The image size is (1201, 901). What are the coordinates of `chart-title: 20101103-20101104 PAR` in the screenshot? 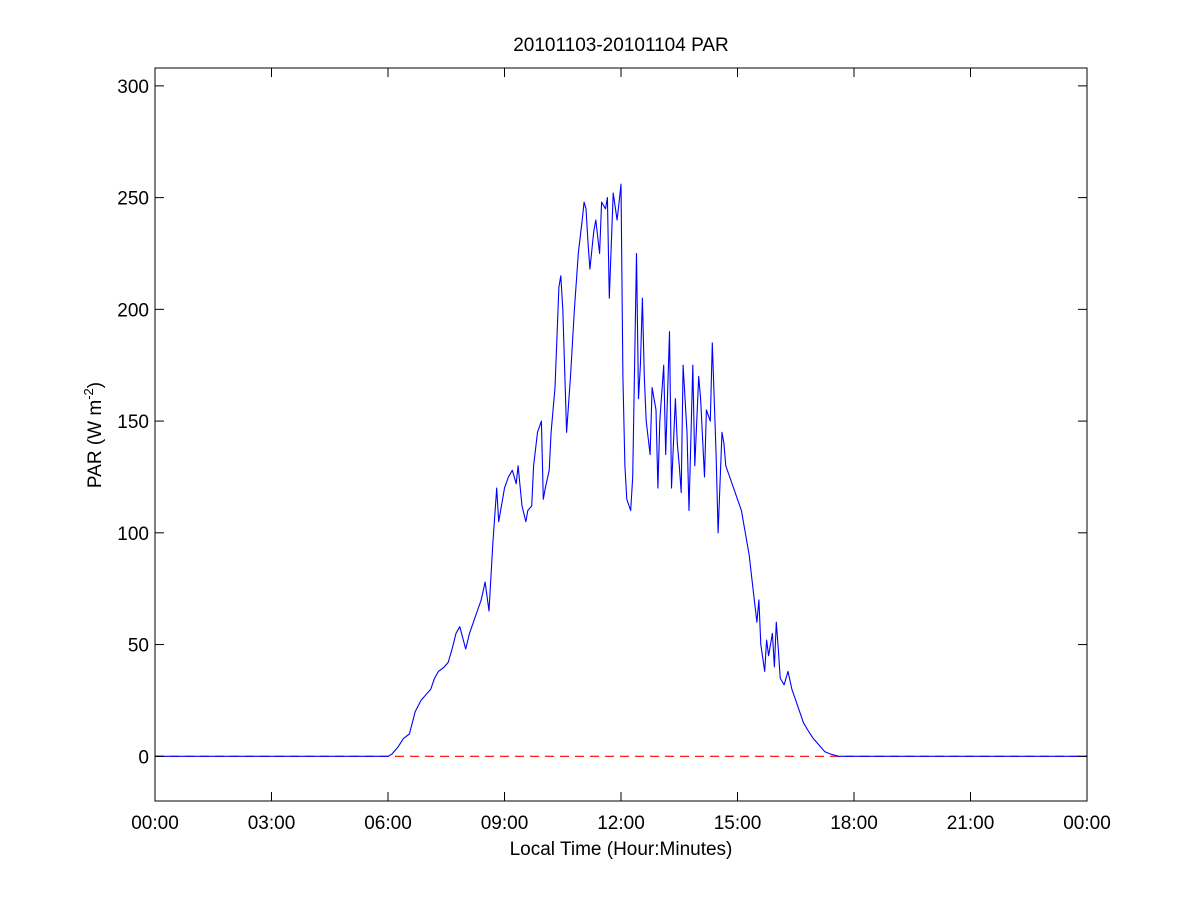 It's located at (621, 45).